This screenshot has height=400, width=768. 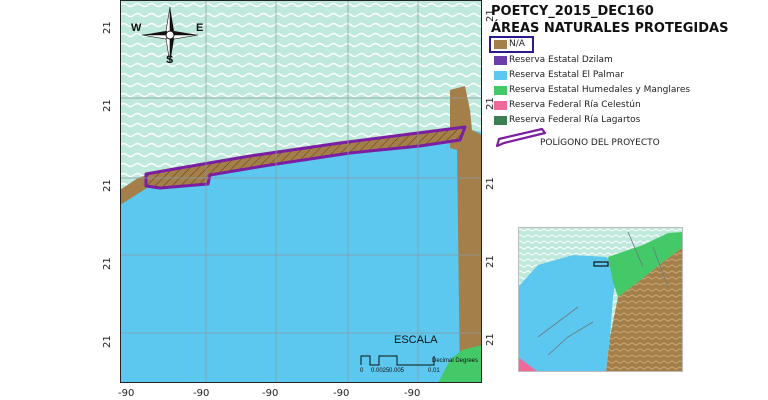 I want to click on legend-label-na: N/A, so click(x=517, y=44).